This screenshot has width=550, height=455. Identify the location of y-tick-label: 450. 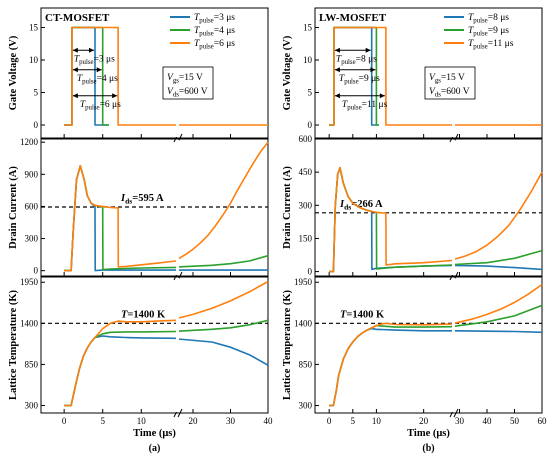
(306, 172).